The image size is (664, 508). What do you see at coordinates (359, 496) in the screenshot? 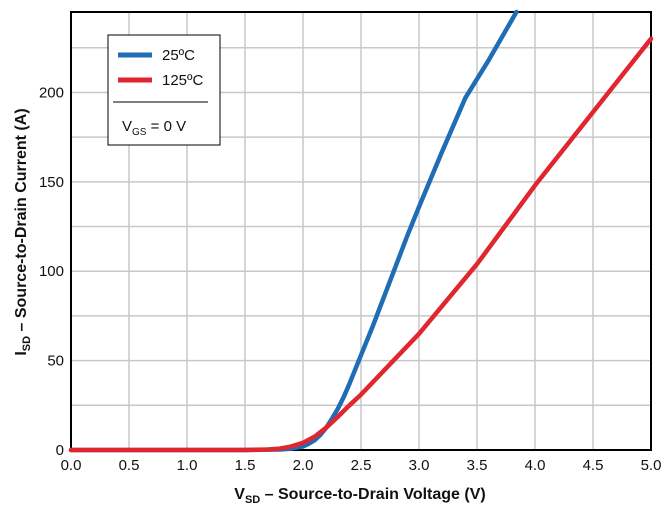
I see `x-axis-title: VSD – Source-to-Drain Voltage (V)` at bounding box center [359, 496].